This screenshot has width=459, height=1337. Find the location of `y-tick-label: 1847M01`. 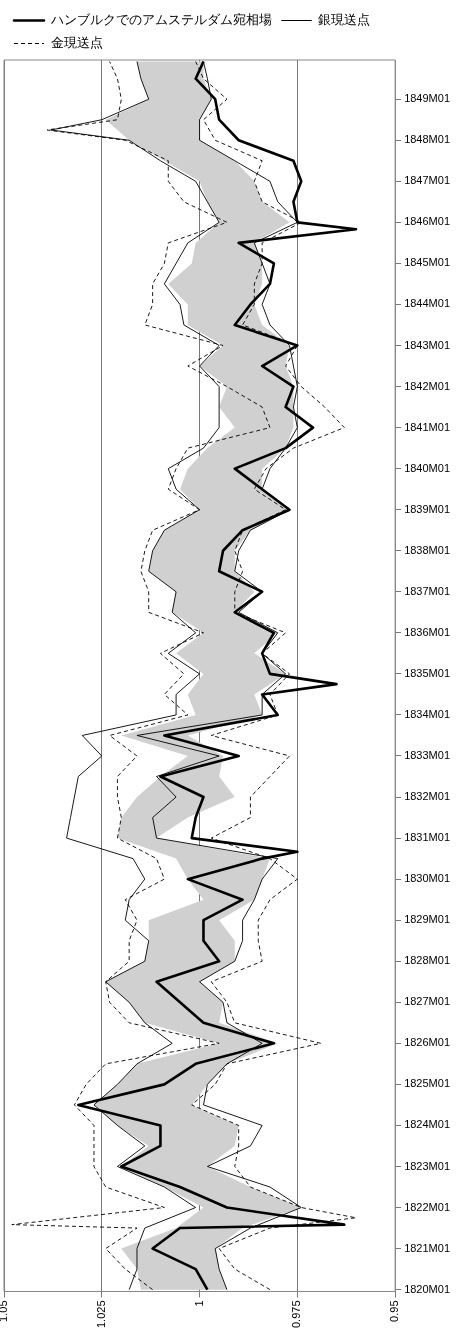

y-tick-label: 1847M01 is located at coordinates (427, 180).